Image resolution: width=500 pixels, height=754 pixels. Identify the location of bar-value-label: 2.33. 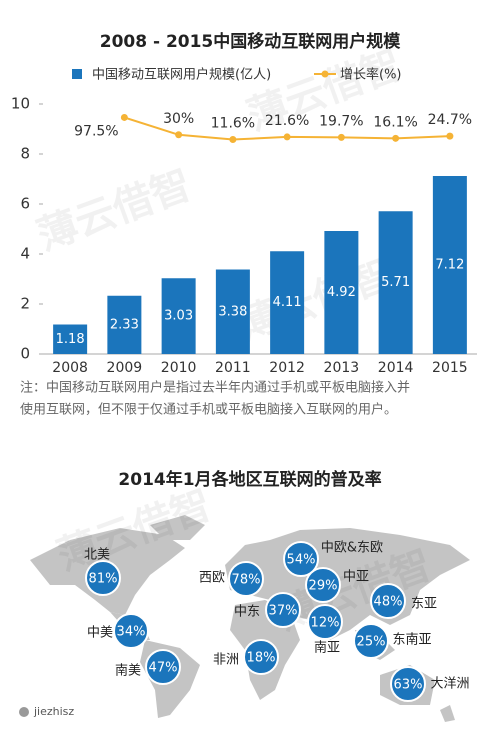
(124, 324).